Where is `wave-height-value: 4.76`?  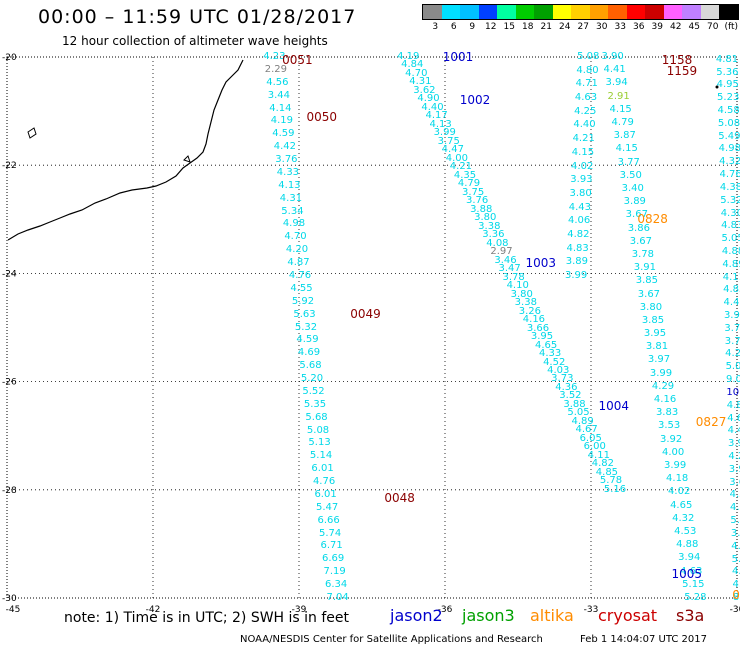 wave-height-value: 4.76 is located at coordinates (324, 482).